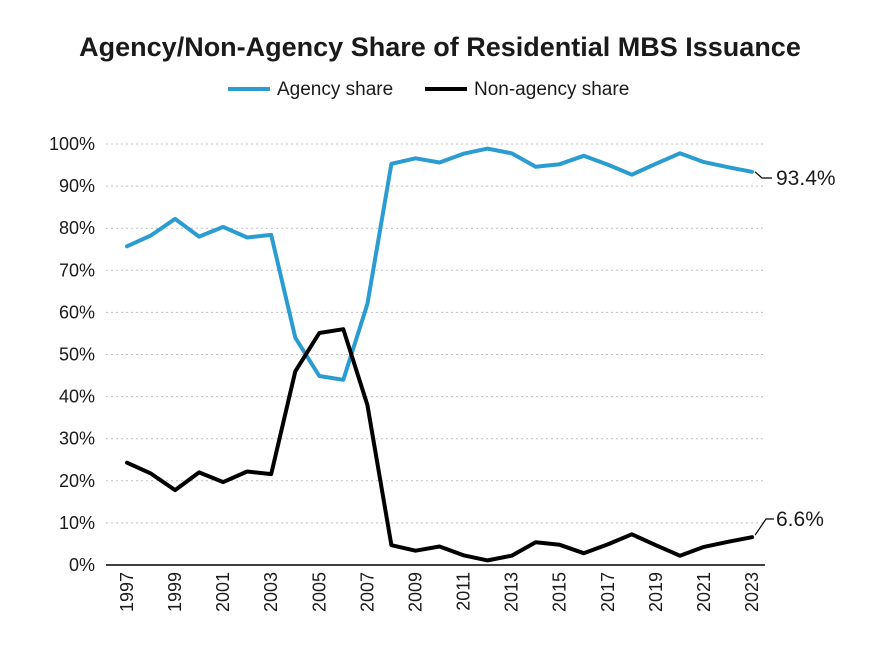 The image size is (875, 659). I want to click on end-labels: 93.4% 6.6%, so click(795, 351).